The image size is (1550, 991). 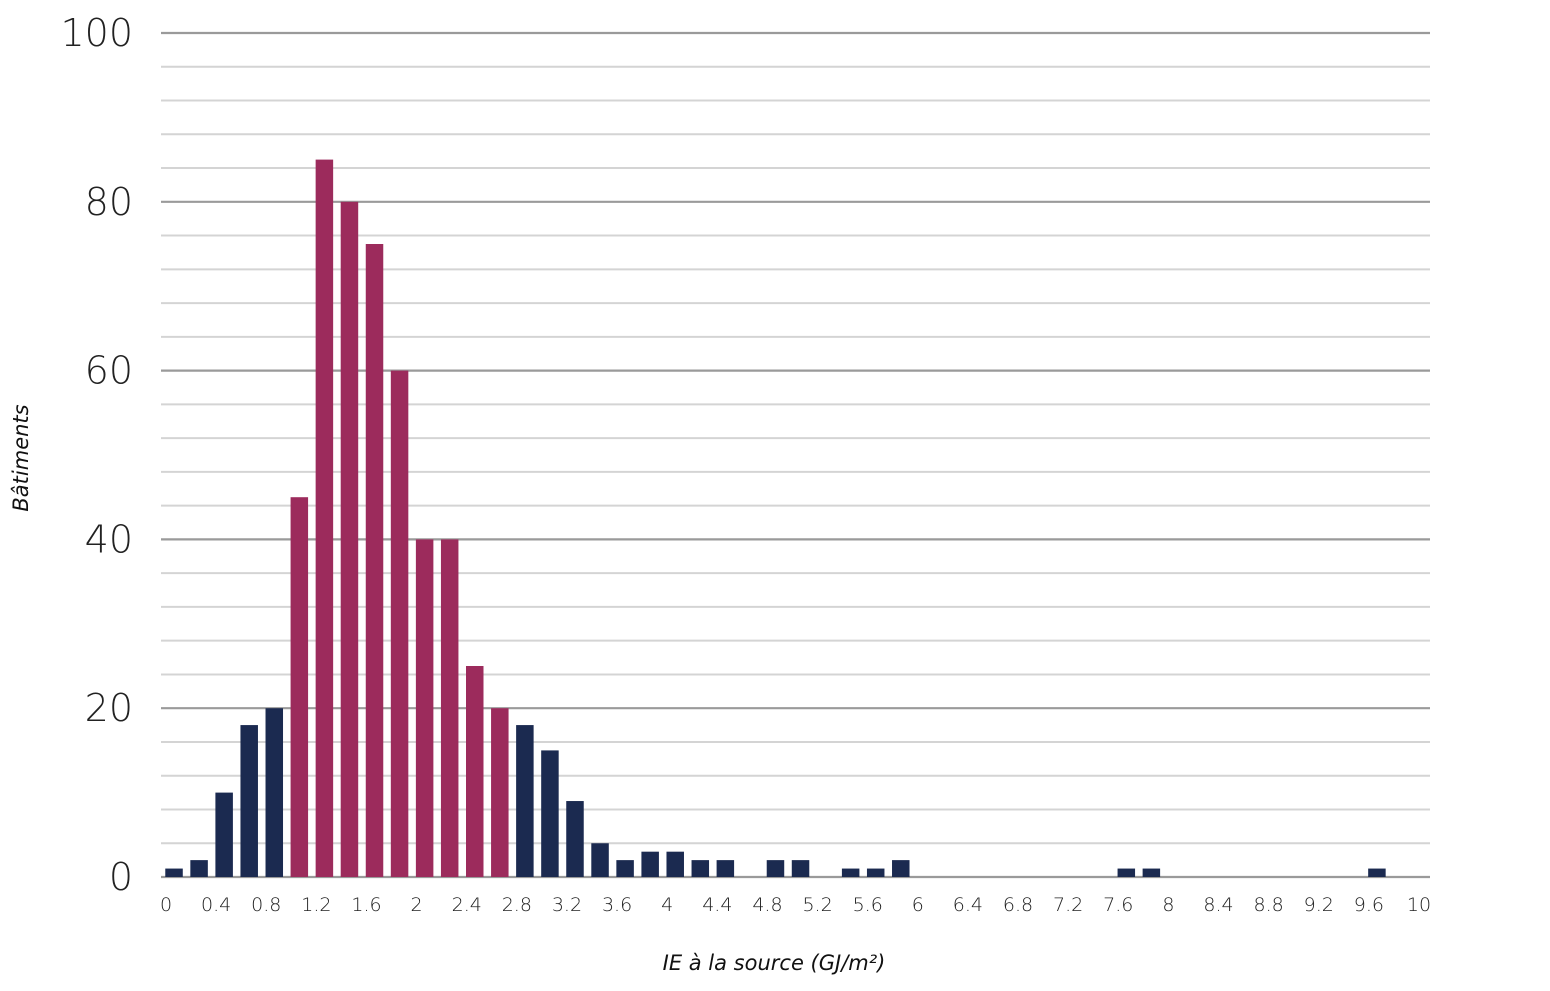 I want to click on x-tick-label: 3.2, so click(x=567, y=905).